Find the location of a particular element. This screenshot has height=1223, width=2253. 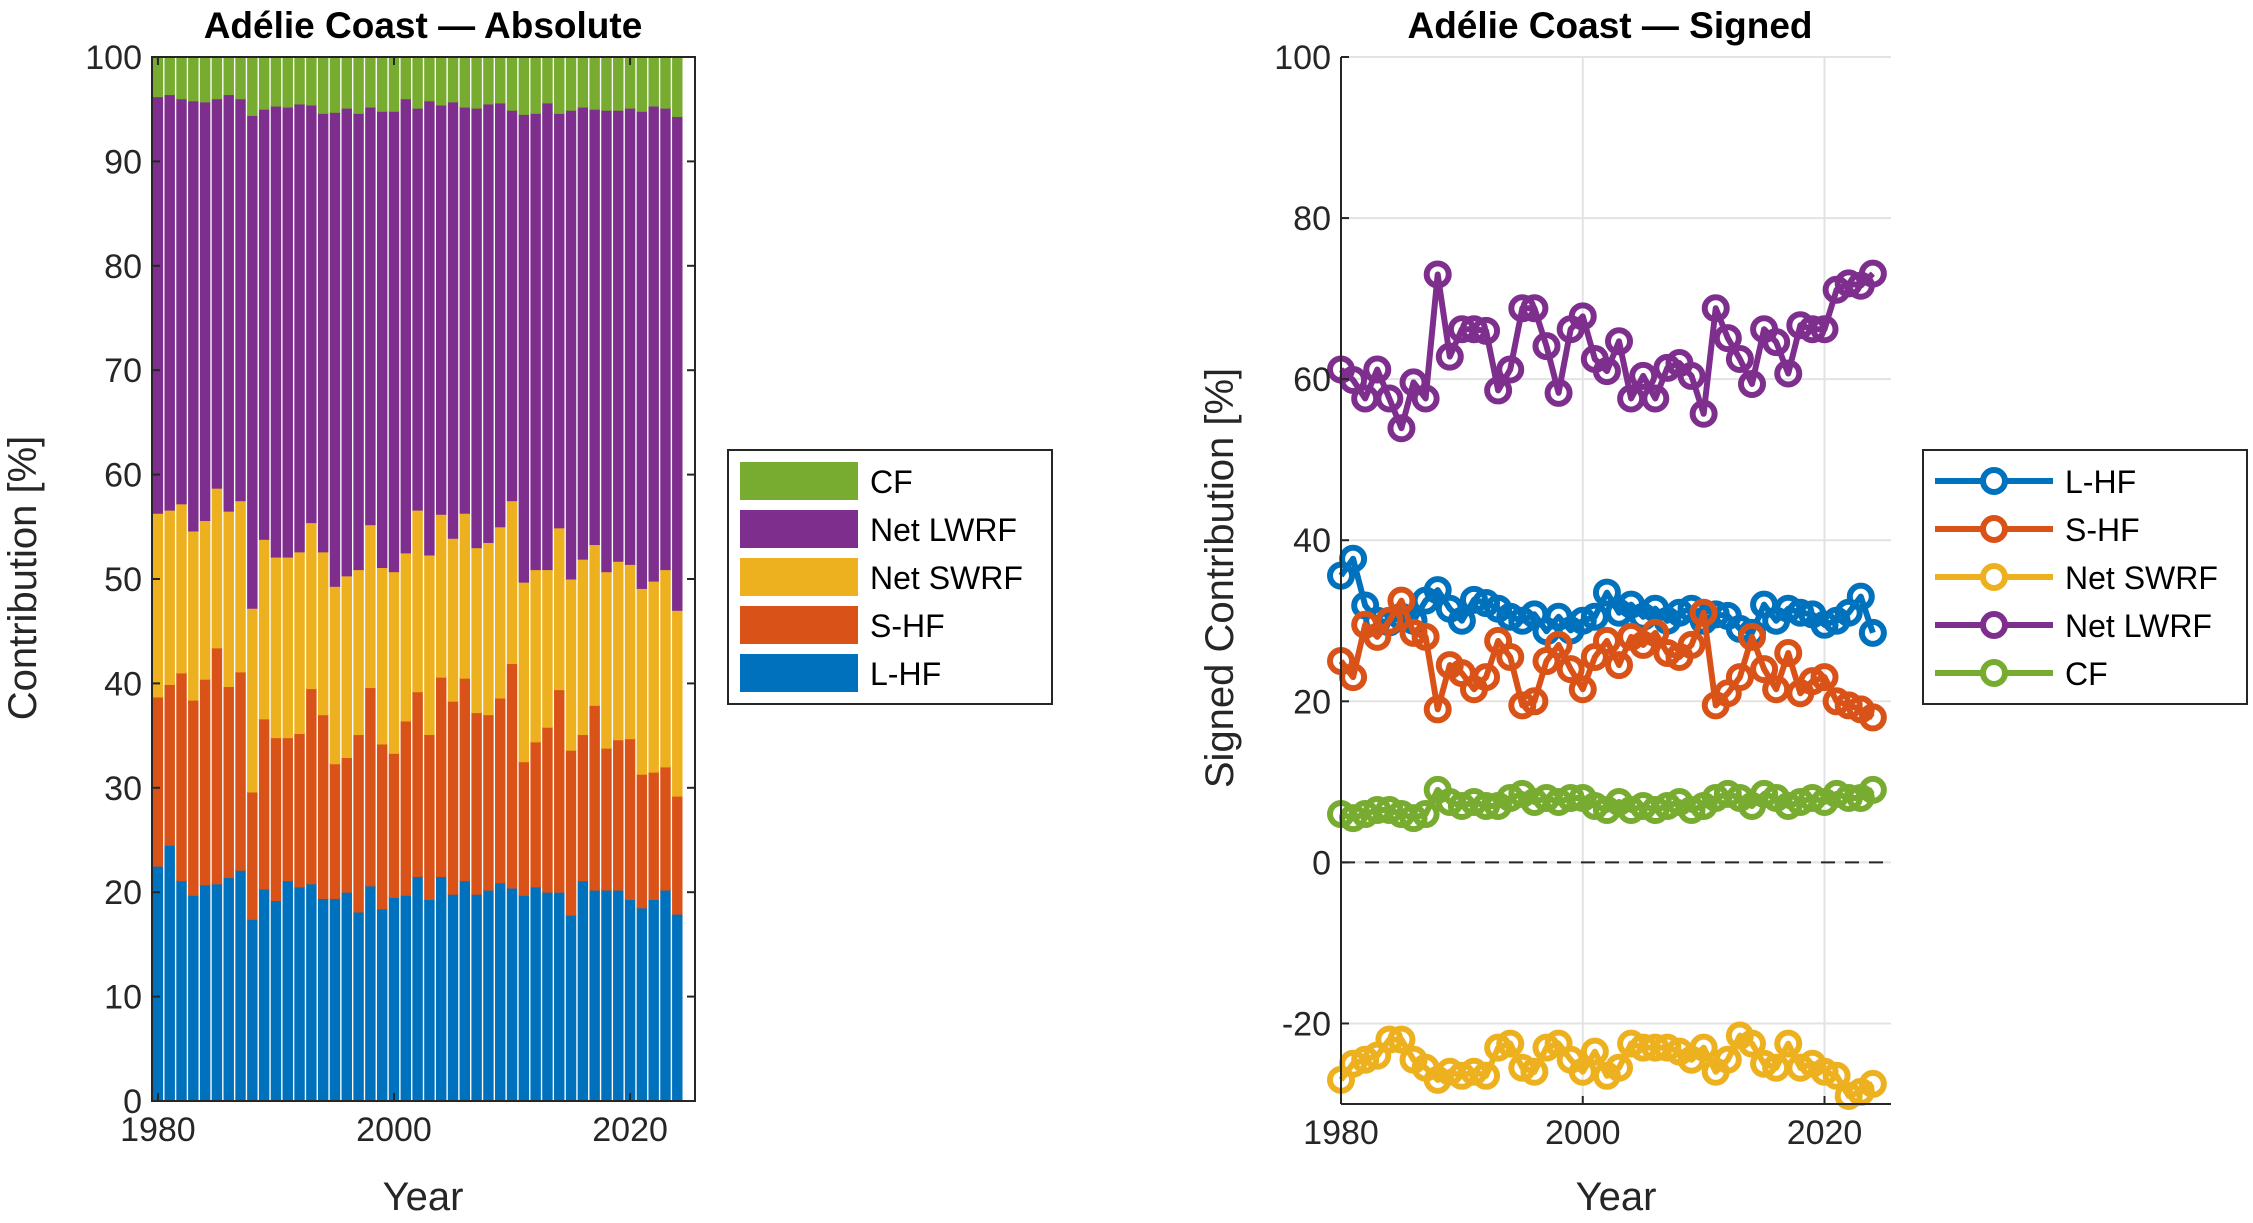

bar-l-hf-2005 is located at coordinates (453, 997).